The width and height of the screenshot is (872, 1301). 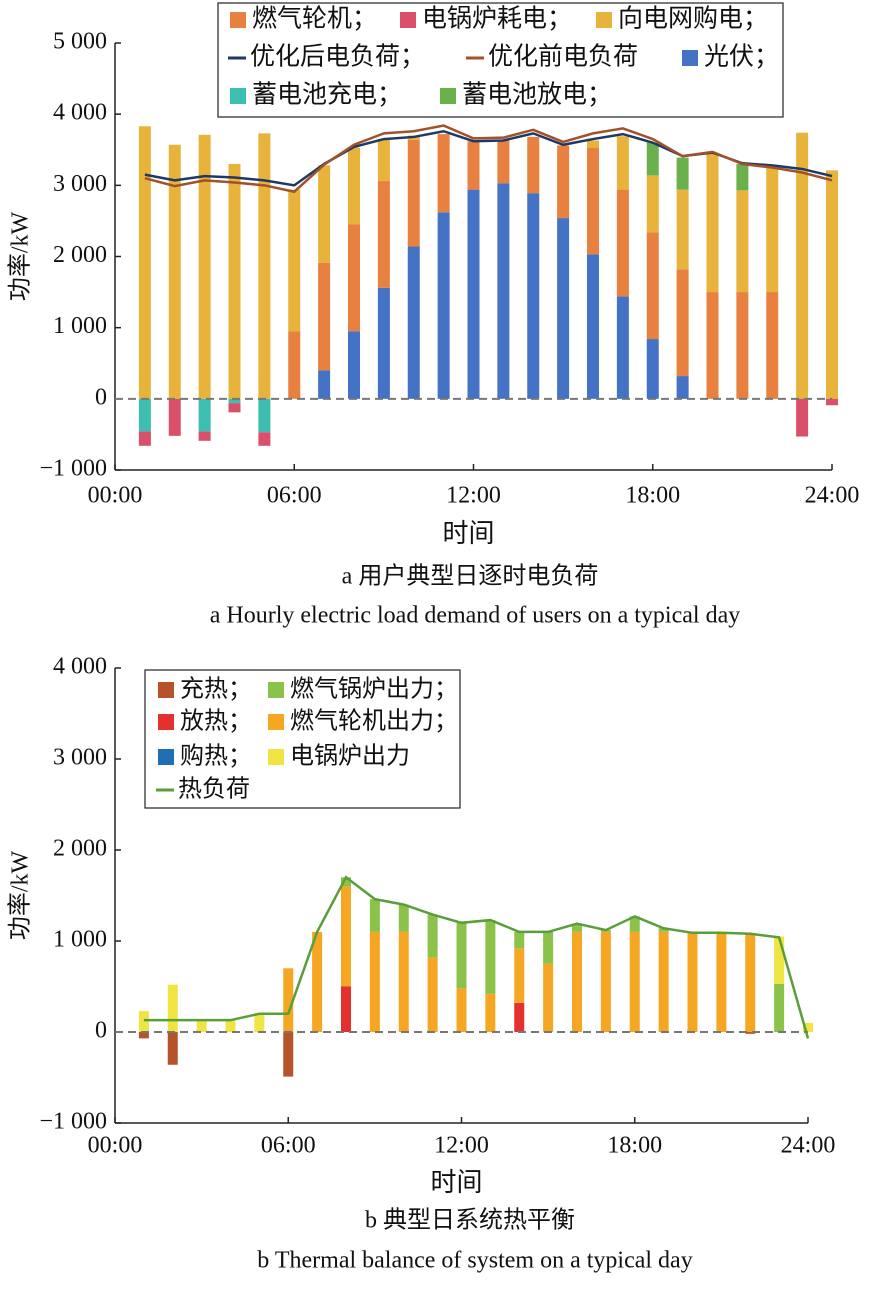 I want to click on legend-label: 电锅炉出力, so click(x=350, y=756).